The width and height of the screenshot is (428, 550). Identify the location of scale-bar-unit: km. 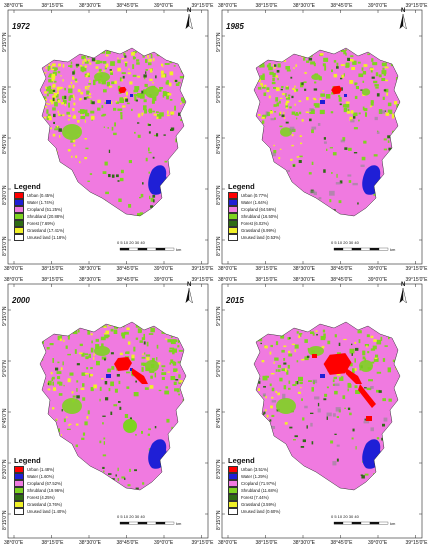
(393, 249).